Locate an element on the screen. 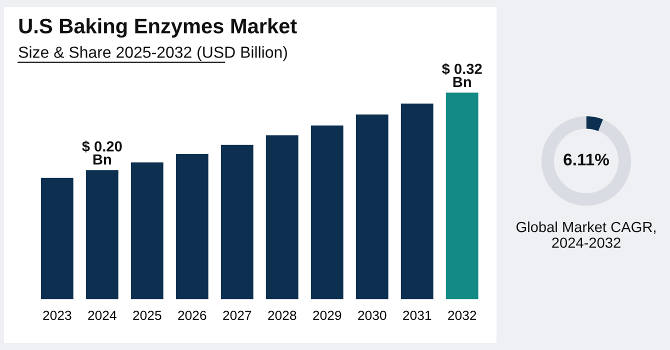 The width and height of the screenshot is (670, 350). x-tick-label: 2029 is located at coordinates (327, 315).